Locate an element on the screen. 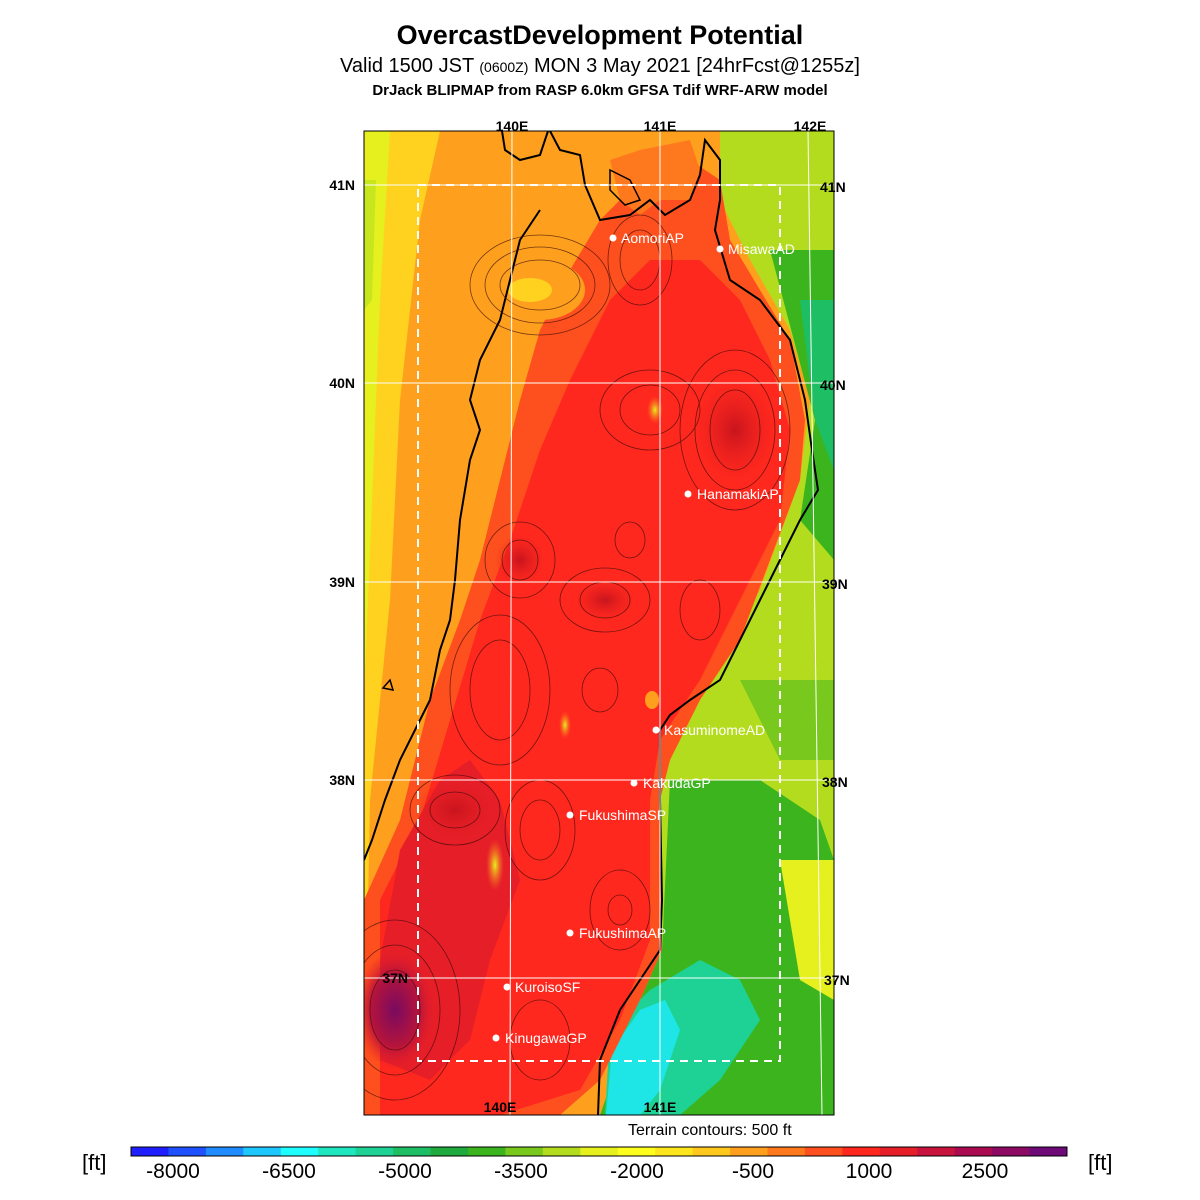 This screenshot has height=1200, width=1200. colorbar is located at coordinates (599, 1151).